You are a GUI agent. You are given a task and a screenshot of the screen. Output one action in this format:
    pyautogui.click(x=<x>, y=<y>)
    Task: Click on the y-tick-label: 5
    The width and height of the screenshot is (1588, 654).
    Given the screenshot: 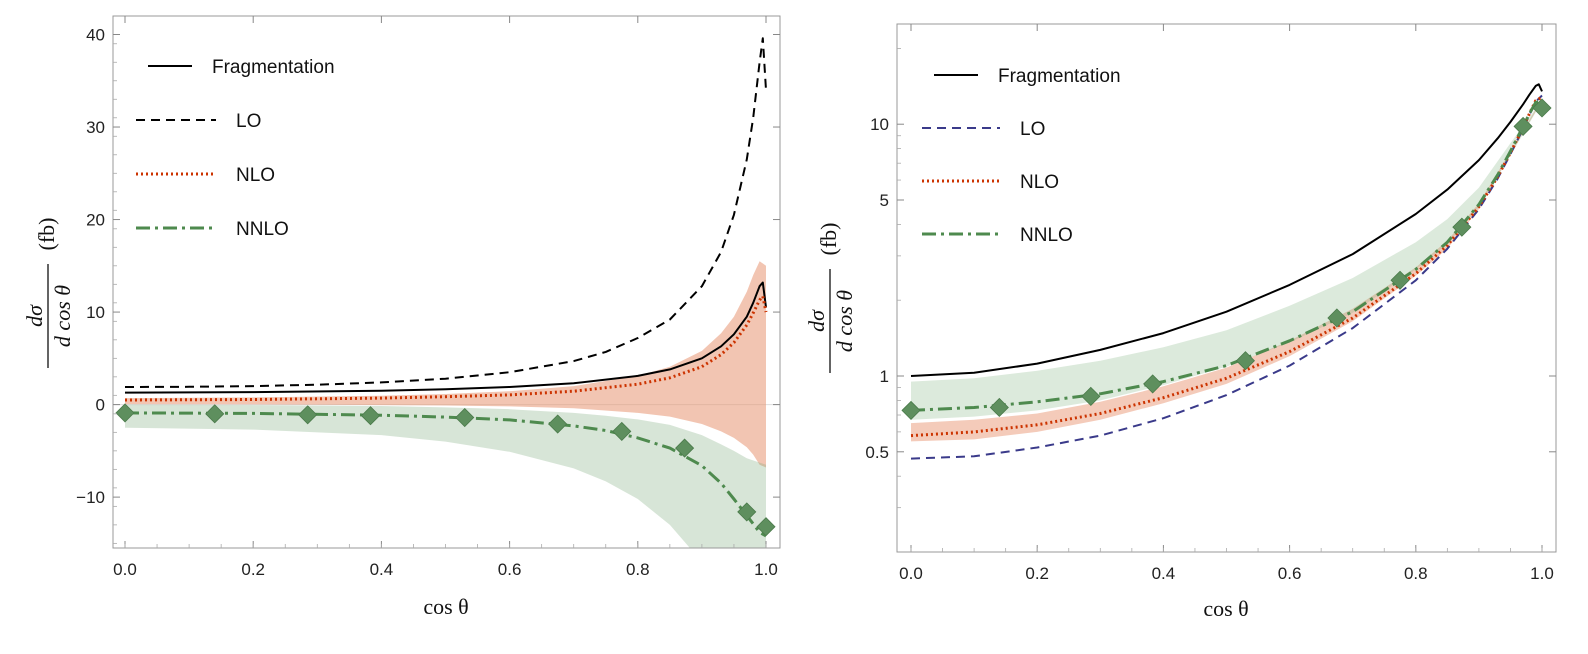 What is the action you would take?
    pyautogui.click(x=884, y=200)
    